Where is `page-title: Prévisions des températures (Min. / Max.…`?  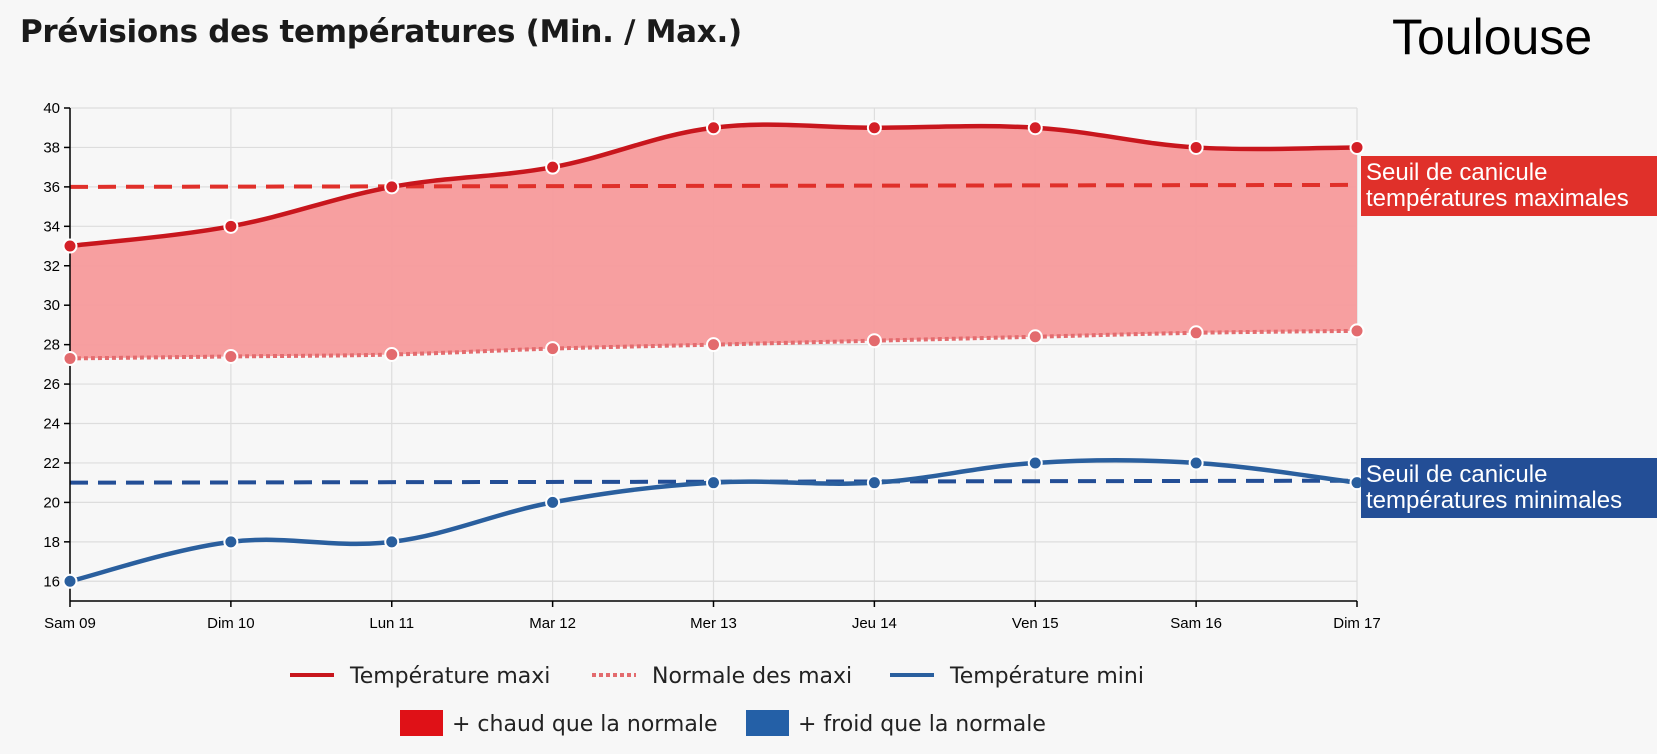 page-title: Prévisions des températures (Min. / Max.… is located at coordinates (381, 32).